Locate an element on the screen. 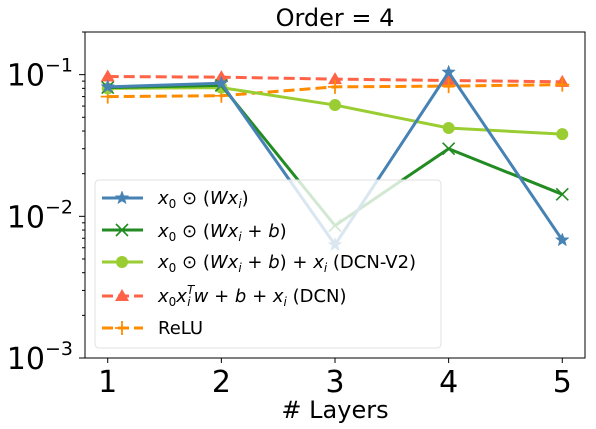  y-tick-label: 10⁻² is located at coordinates (40, 215).